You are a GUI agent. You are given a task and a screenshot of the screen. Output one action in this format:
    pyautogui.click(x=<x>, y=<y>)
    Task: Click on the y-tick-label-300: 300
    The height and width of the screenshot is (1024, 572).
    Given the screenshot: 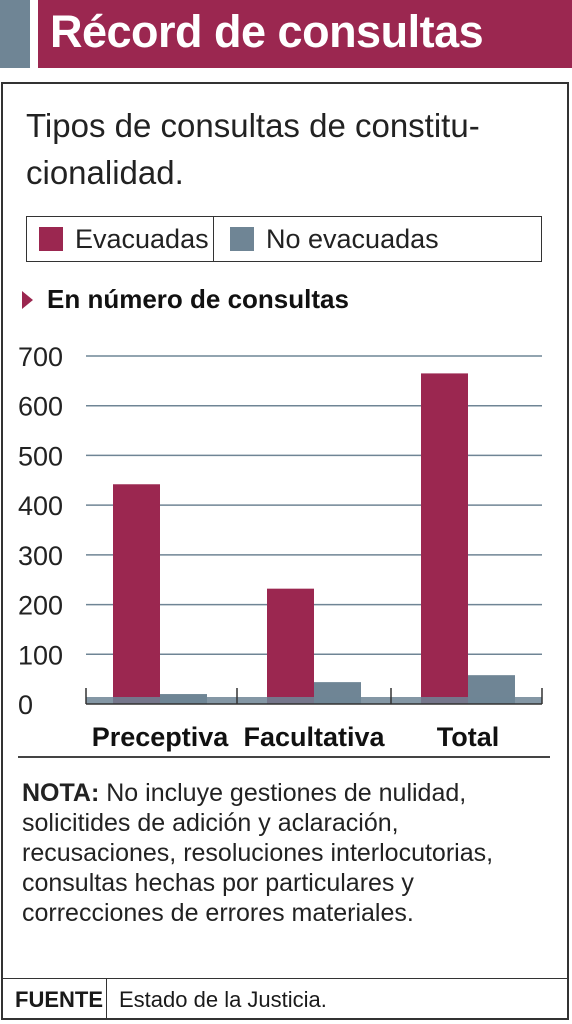 What is the action you would take?
    pyautogui.click(x=40, y=556)
    